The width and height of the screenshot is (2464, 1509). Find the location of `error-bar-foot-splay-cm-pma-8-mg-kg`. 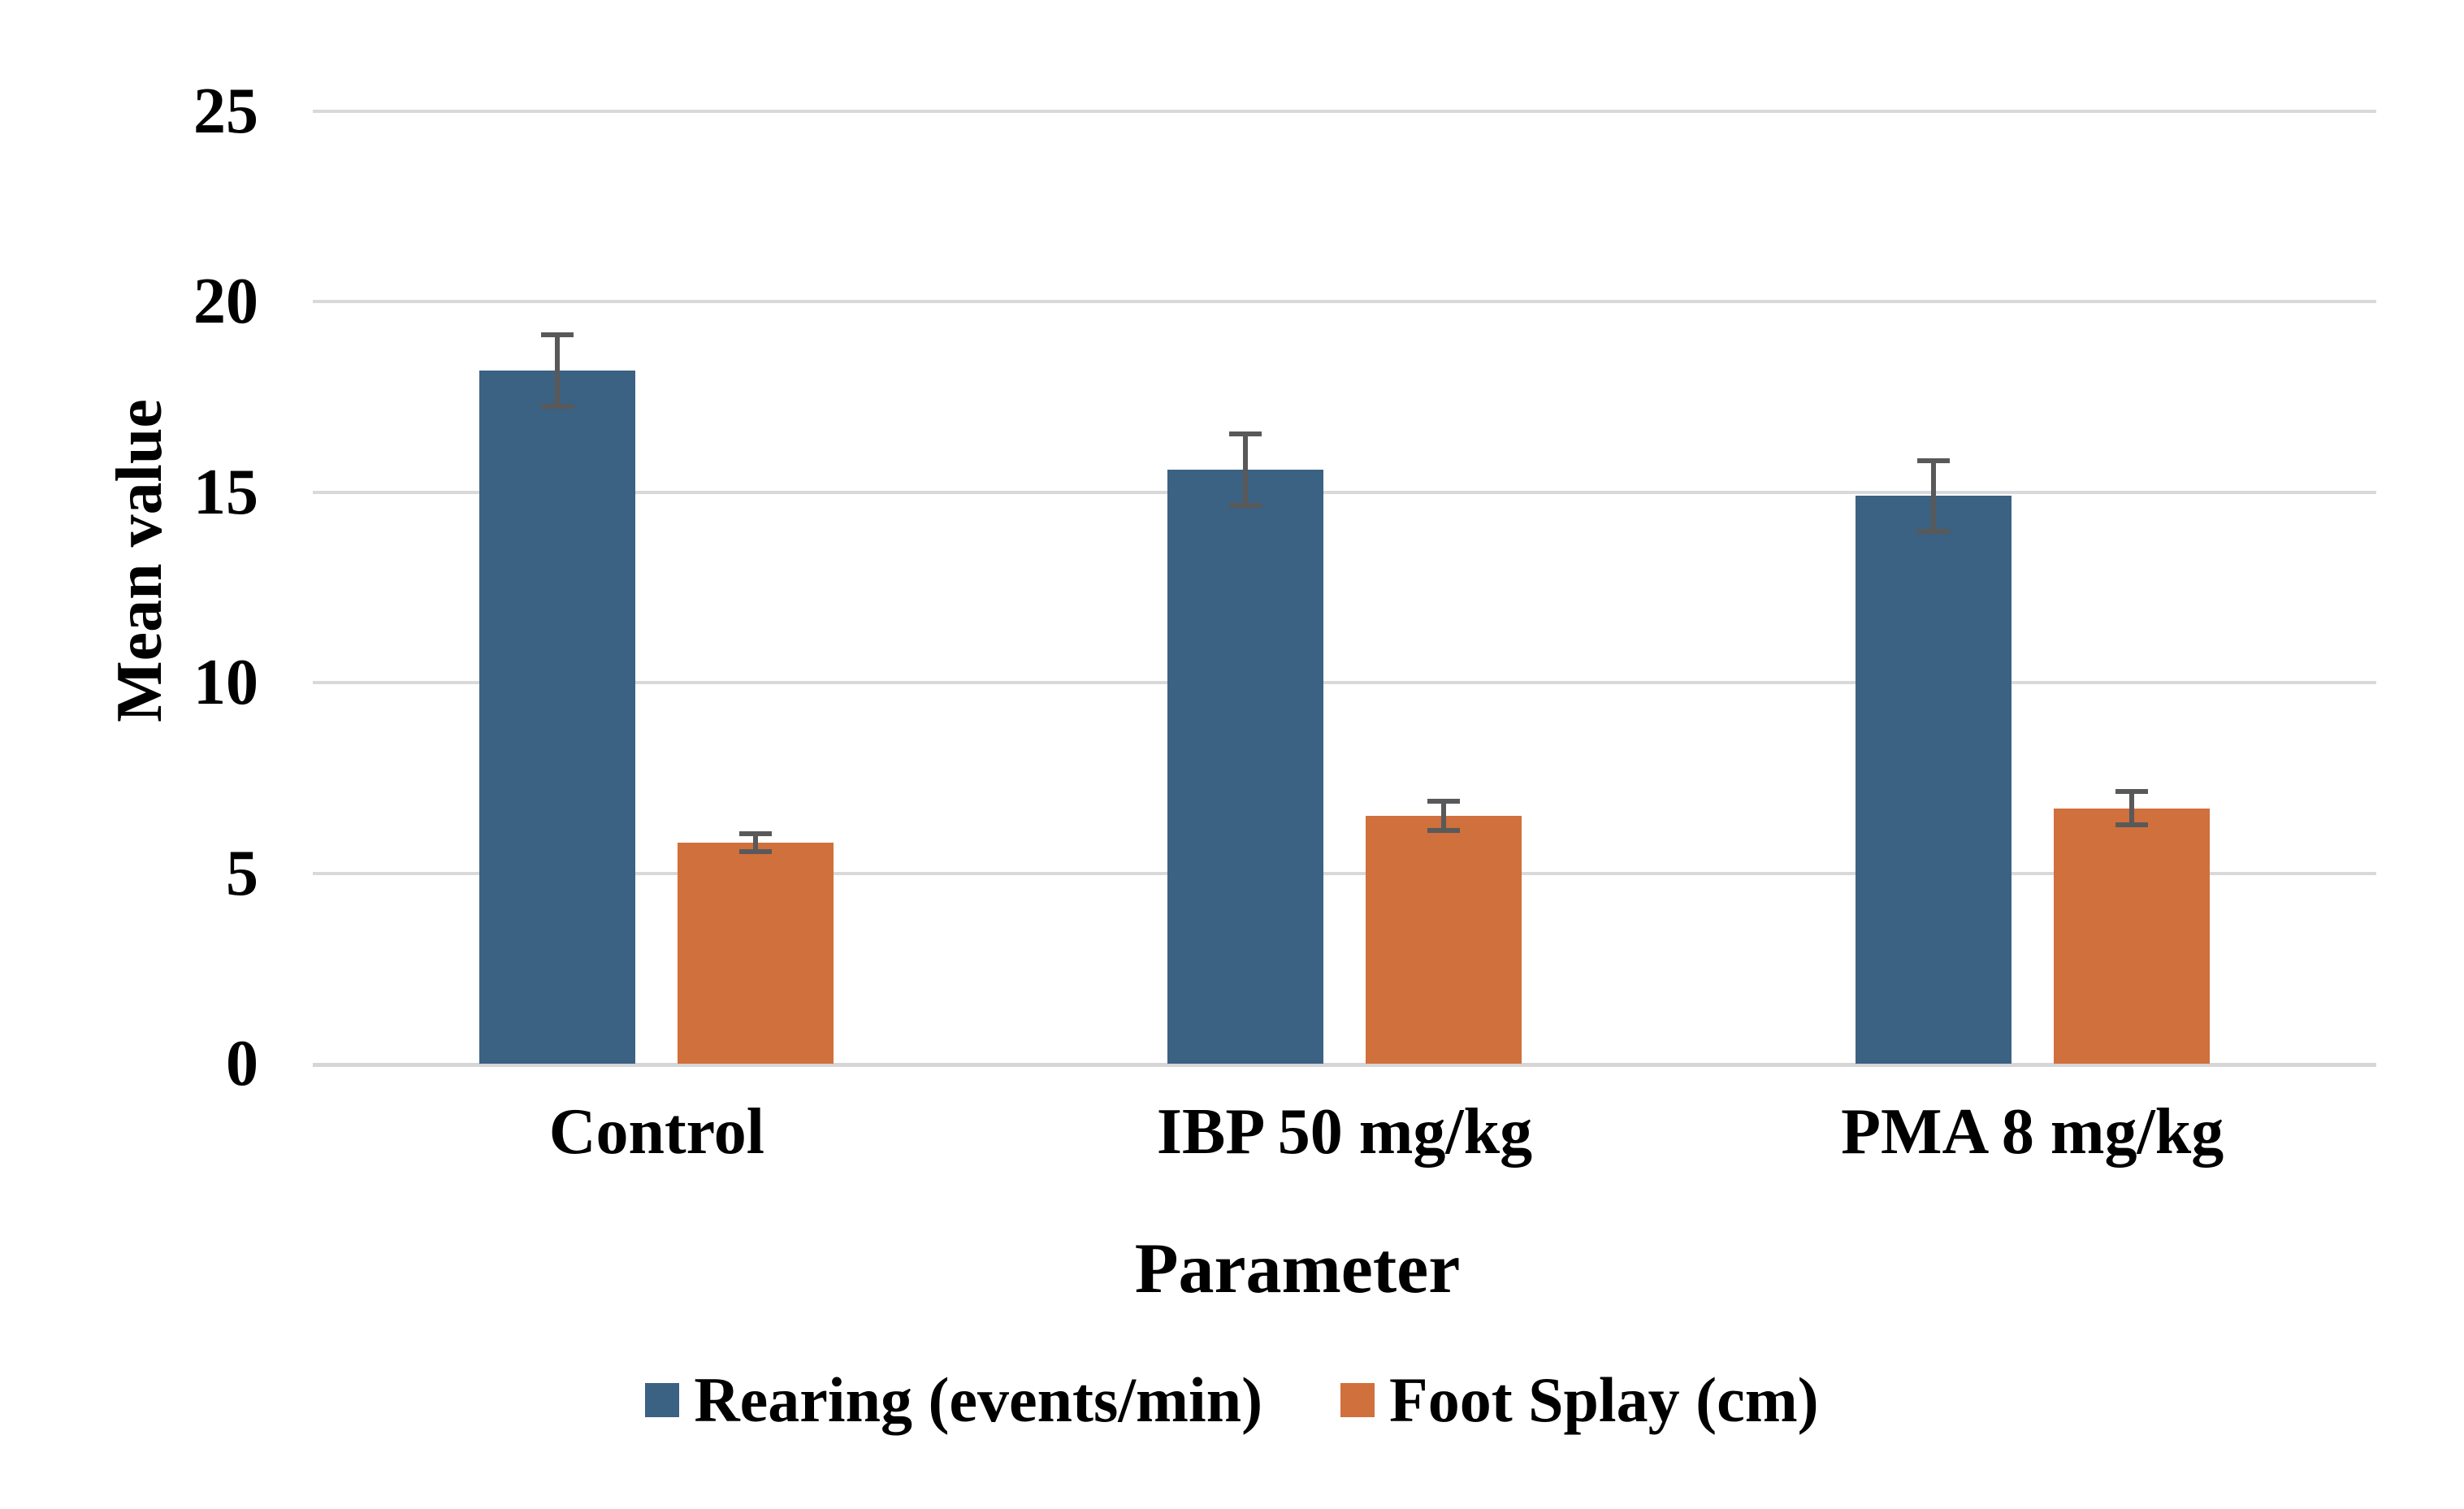

error-bar-foot-splay-cm-pma-8-mg-kg is located at coordinates (2131, 809).